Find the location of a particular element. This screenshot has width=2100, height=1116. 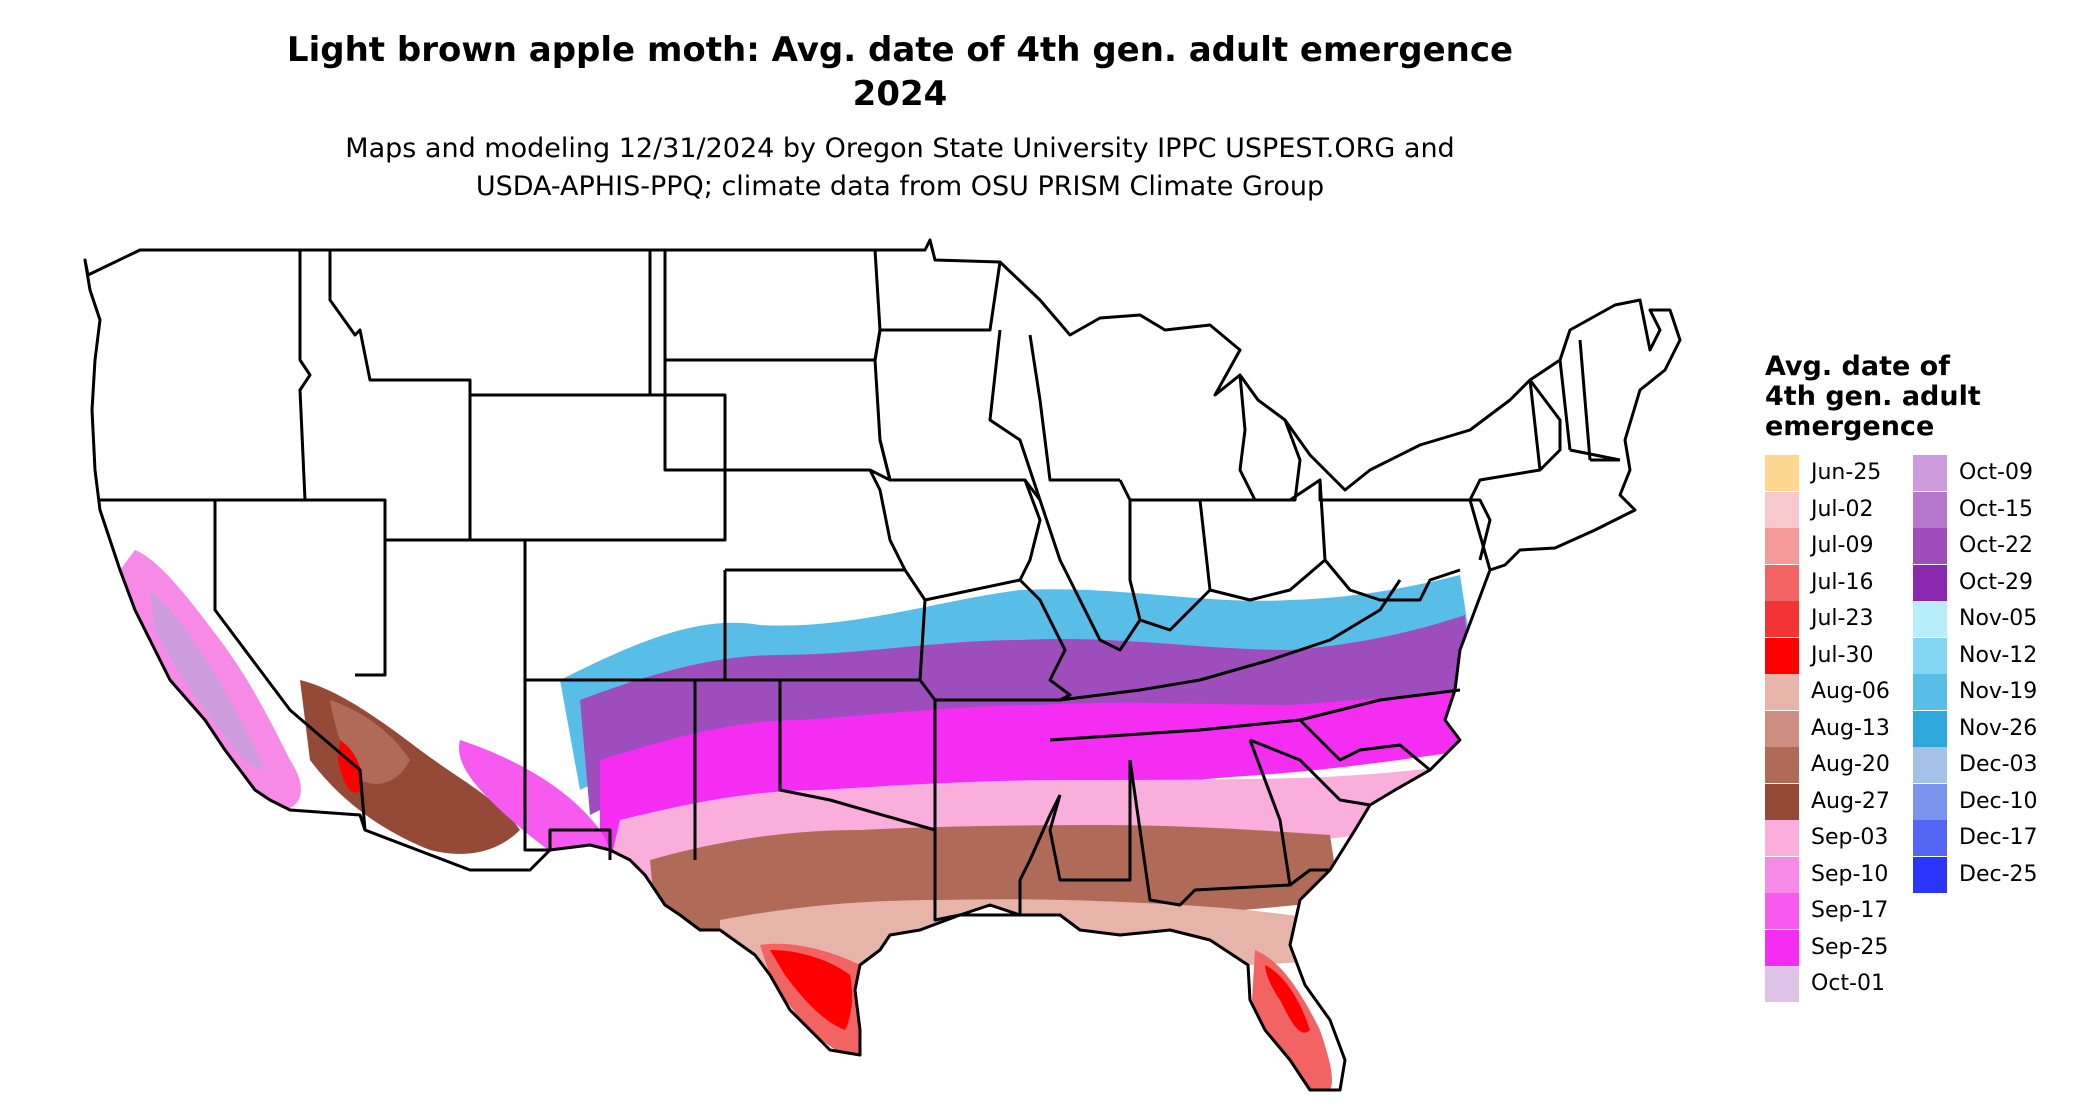

border-texas-louisiana is located at coordinates (997, 858).